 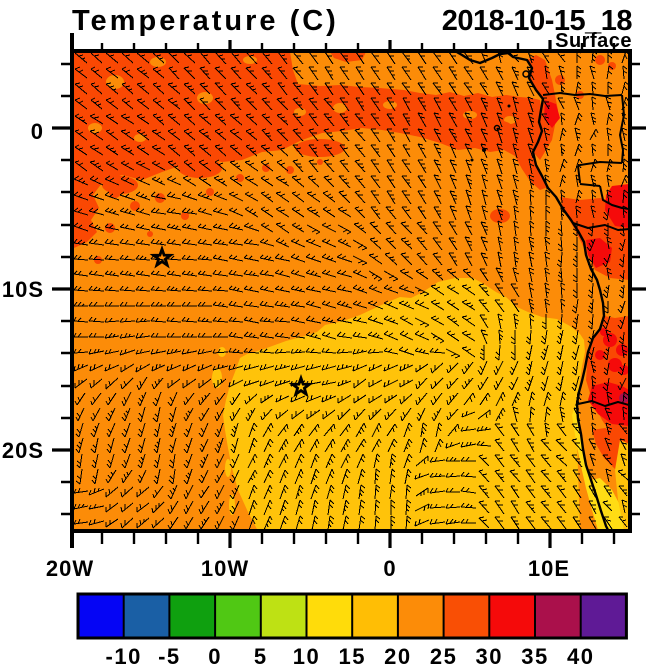 I want to click on svg-text: 25, so click(x=443, y=655).